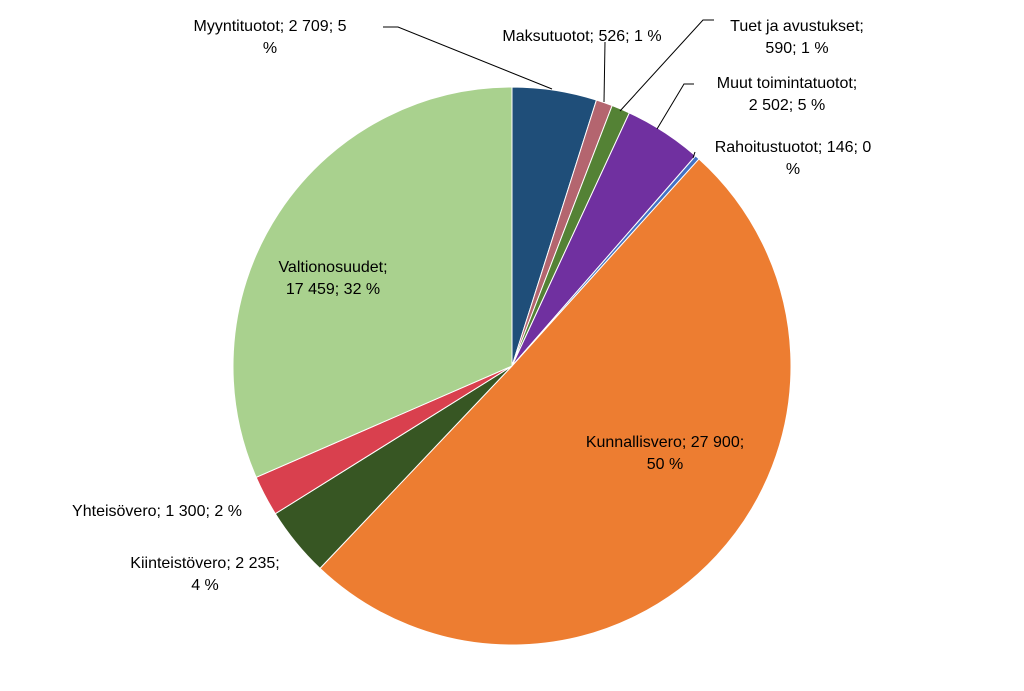 The height and width of the screenshot is (691, 1024). Describe the element at coordinates (604, 72) in the screenshot. I see `leader-line-maksutuotot` at that location.